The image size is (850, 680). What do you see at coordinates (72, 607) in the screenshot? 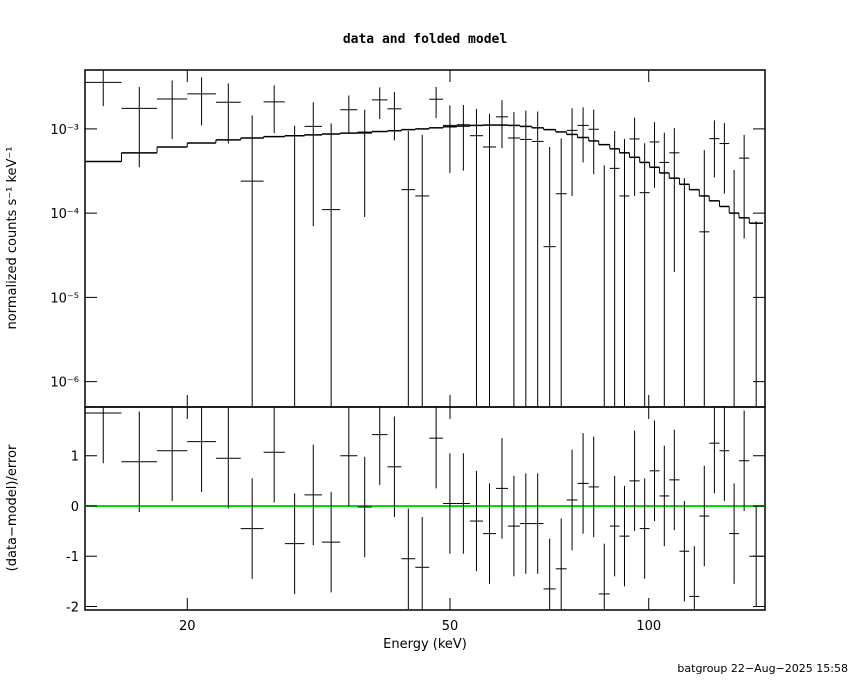
I see `y-tick-label: -2` at bounding box center [72, 607].